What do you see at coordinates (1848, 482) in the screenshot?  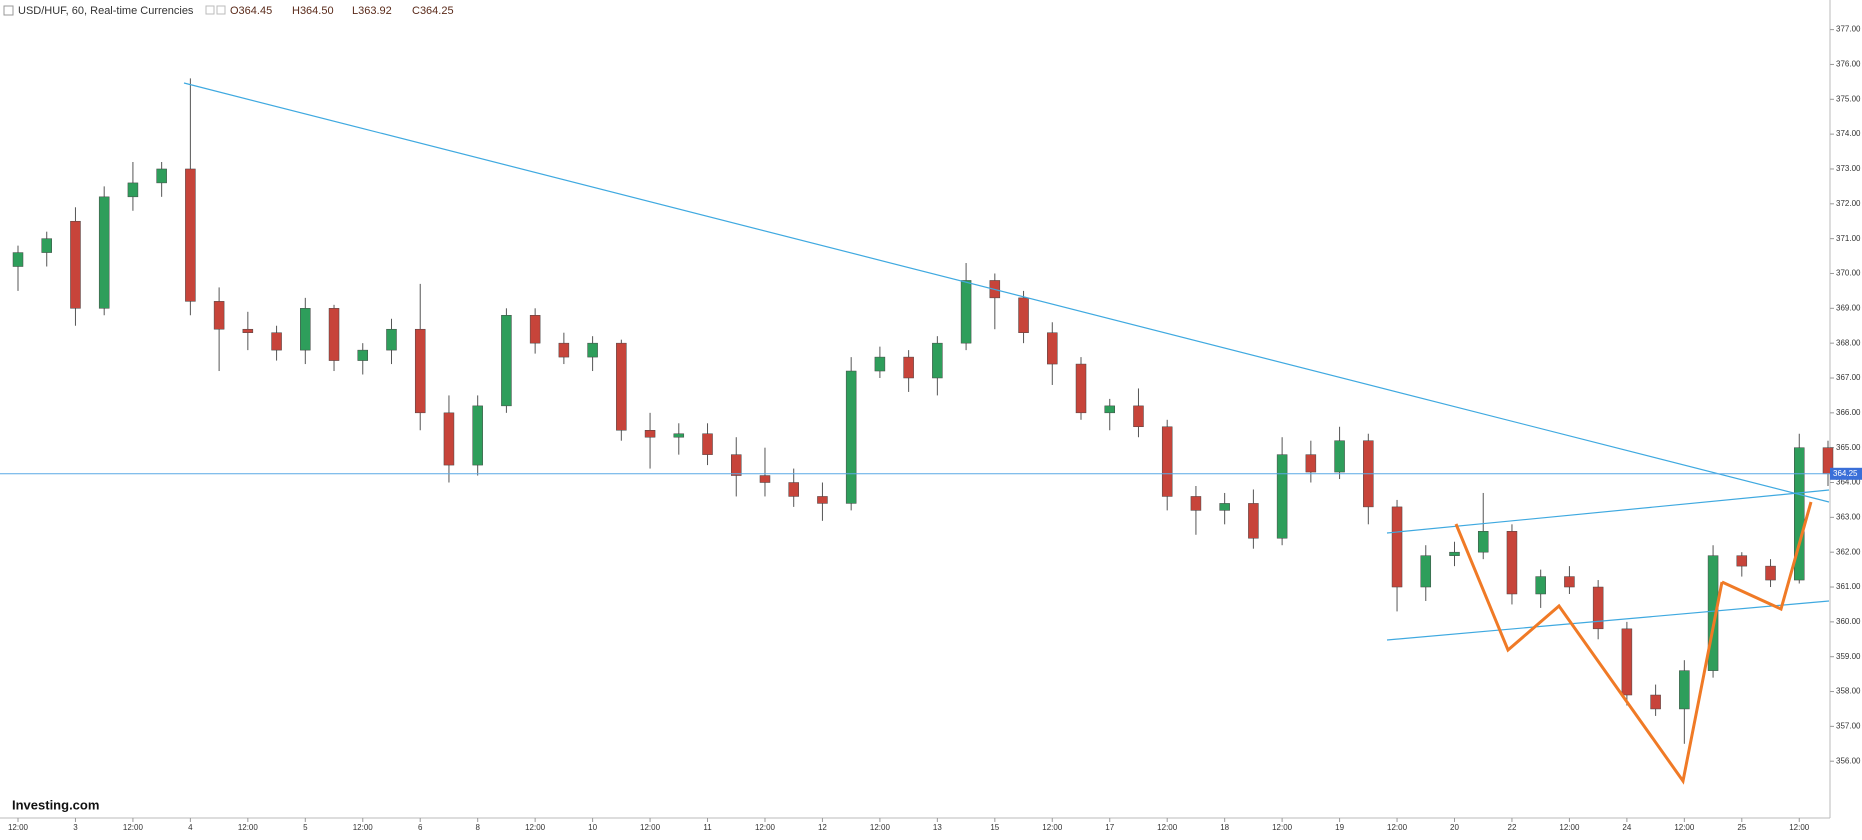 I see `y-tick-label: 364.00` at bounding box center [1848, 482].